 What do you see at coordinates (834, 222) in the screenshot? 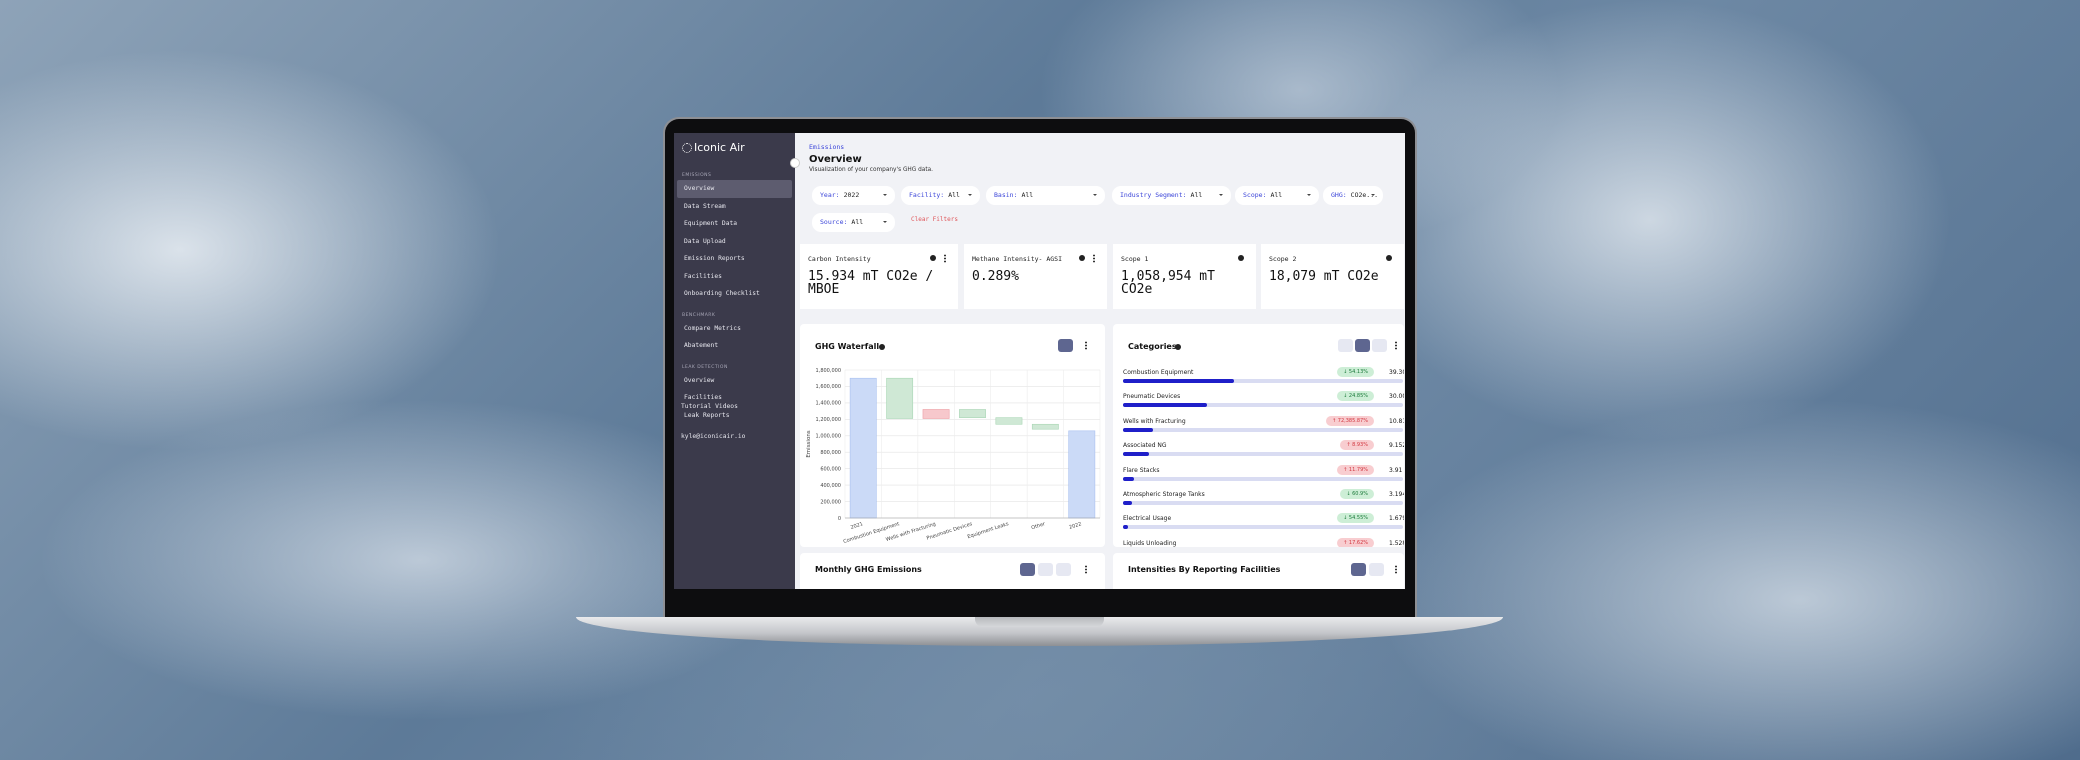
I see `filter-label: Source:` at bounding box center [834, 222].